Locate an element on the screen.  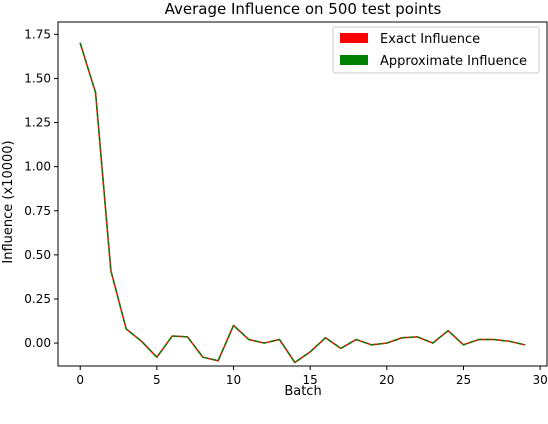
x-tick-label-20: 20 is located at coordinates (386, 380).